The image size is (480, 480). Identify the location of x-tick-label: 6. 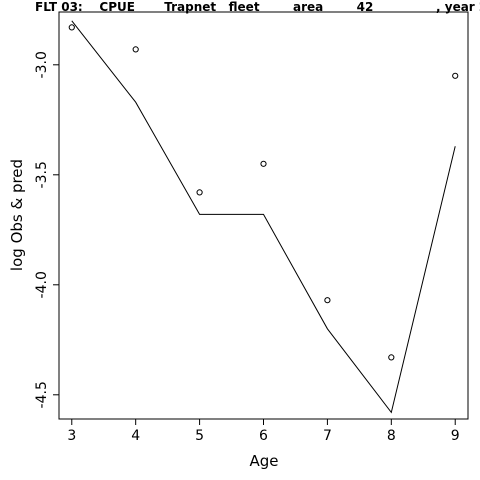
(263, 436).